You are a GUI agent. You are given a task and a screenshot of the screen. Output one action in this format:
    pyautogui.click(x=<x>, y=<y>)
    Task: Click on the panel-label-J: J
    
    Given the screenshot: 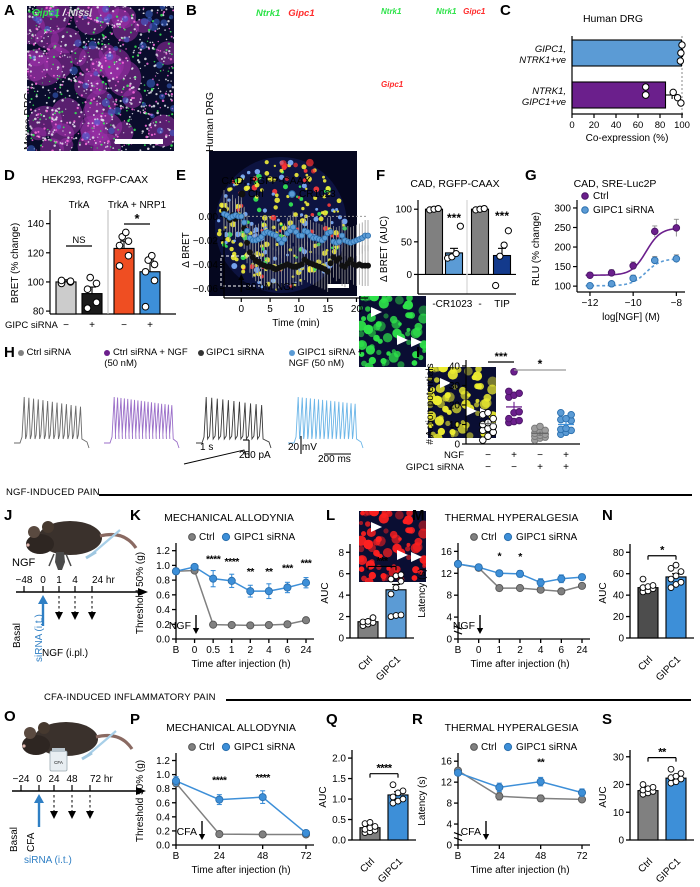 What is the action you would take?
    pyautogui.click(x=8, y=515)
    